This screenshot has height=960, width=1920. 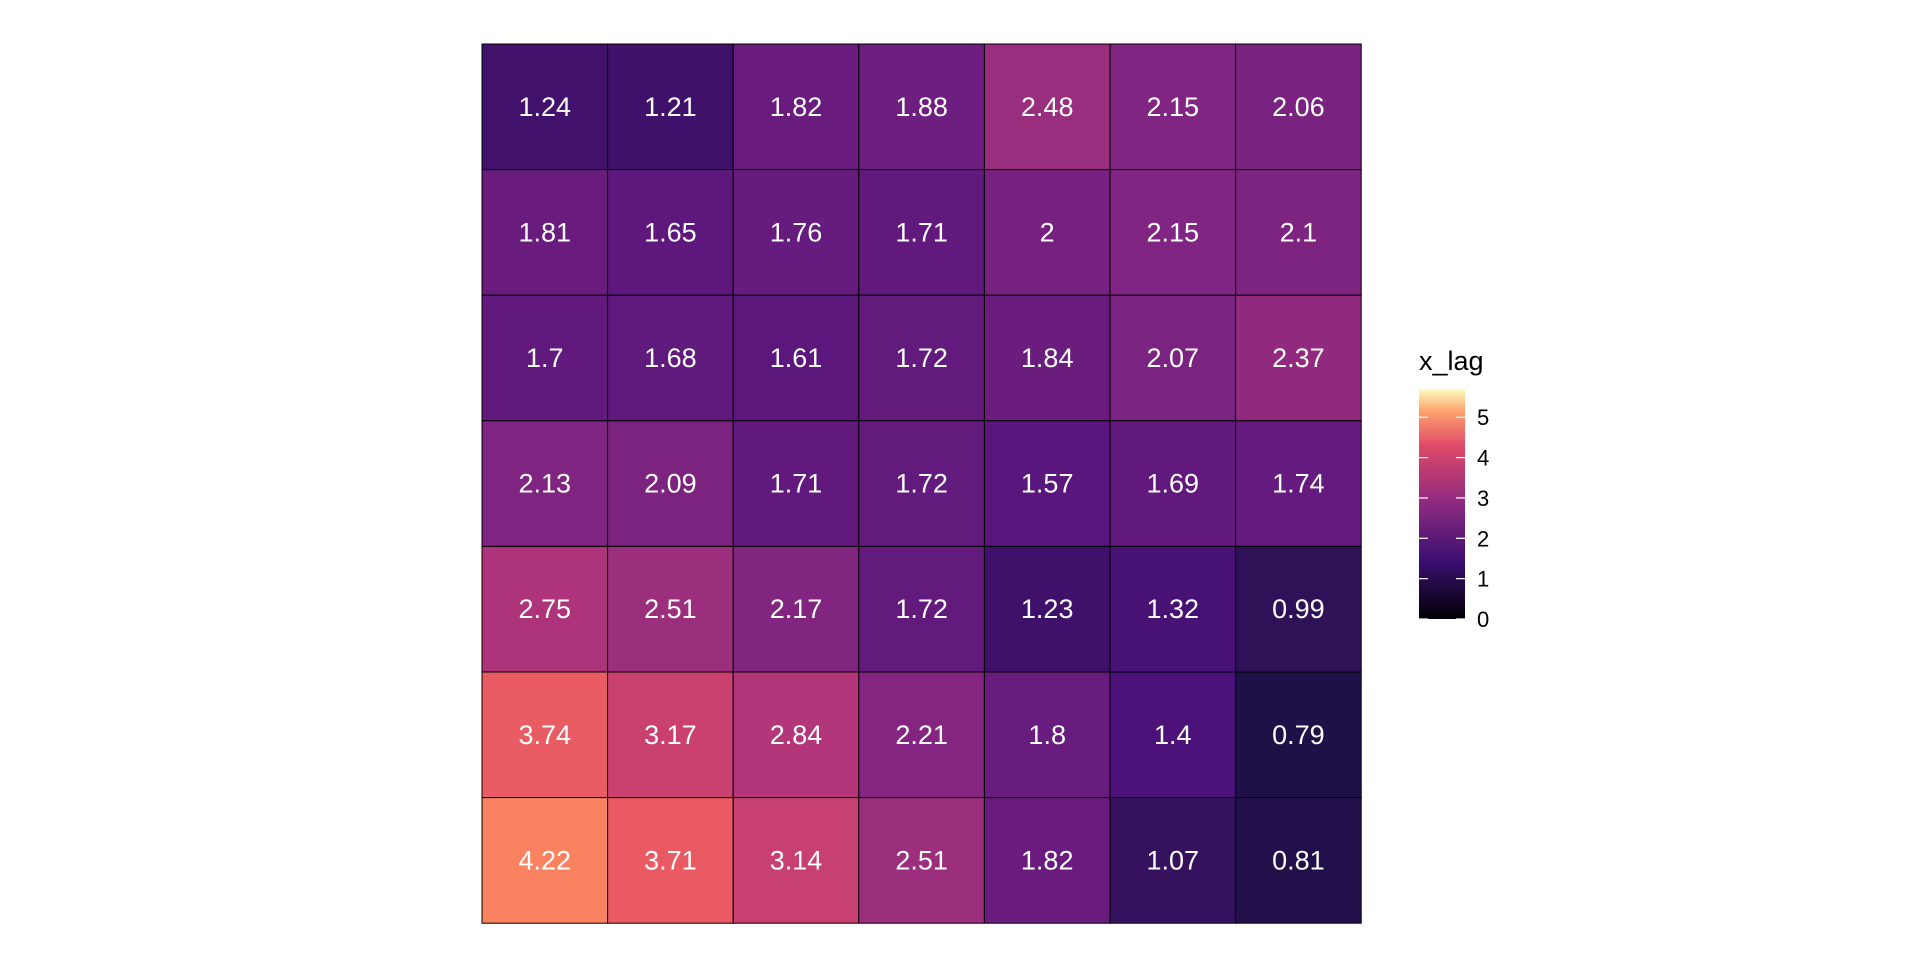 What do you see at coordinates (921, 232) in the screenshot?
I see `cell-label-r2-c4: 1.71` at bounding box center [921, 232].